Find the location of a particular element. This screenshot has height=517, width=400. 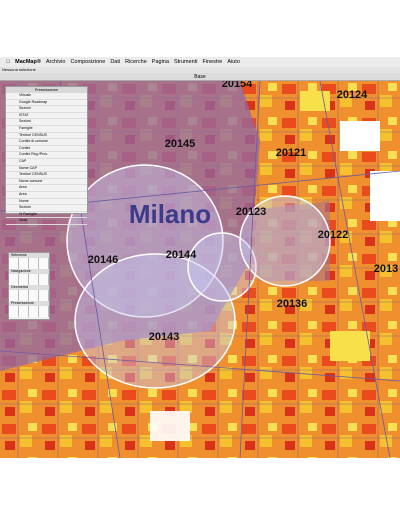

menu-item: Finestre is located at coordinates (210, 62).